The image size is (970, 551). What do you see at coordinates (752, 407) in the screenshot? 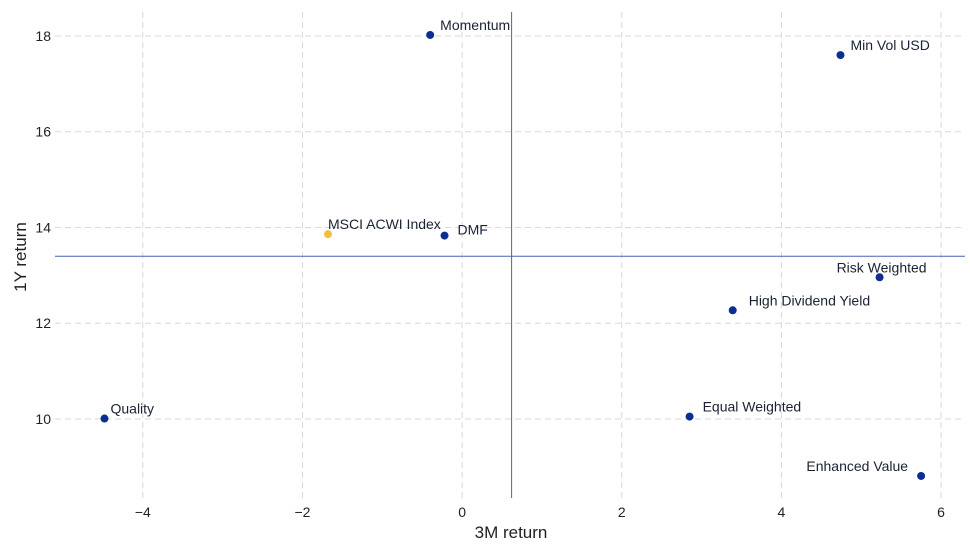
I see `label-equal-weighted: Equal Weighted` at bounding box center [752, 407].